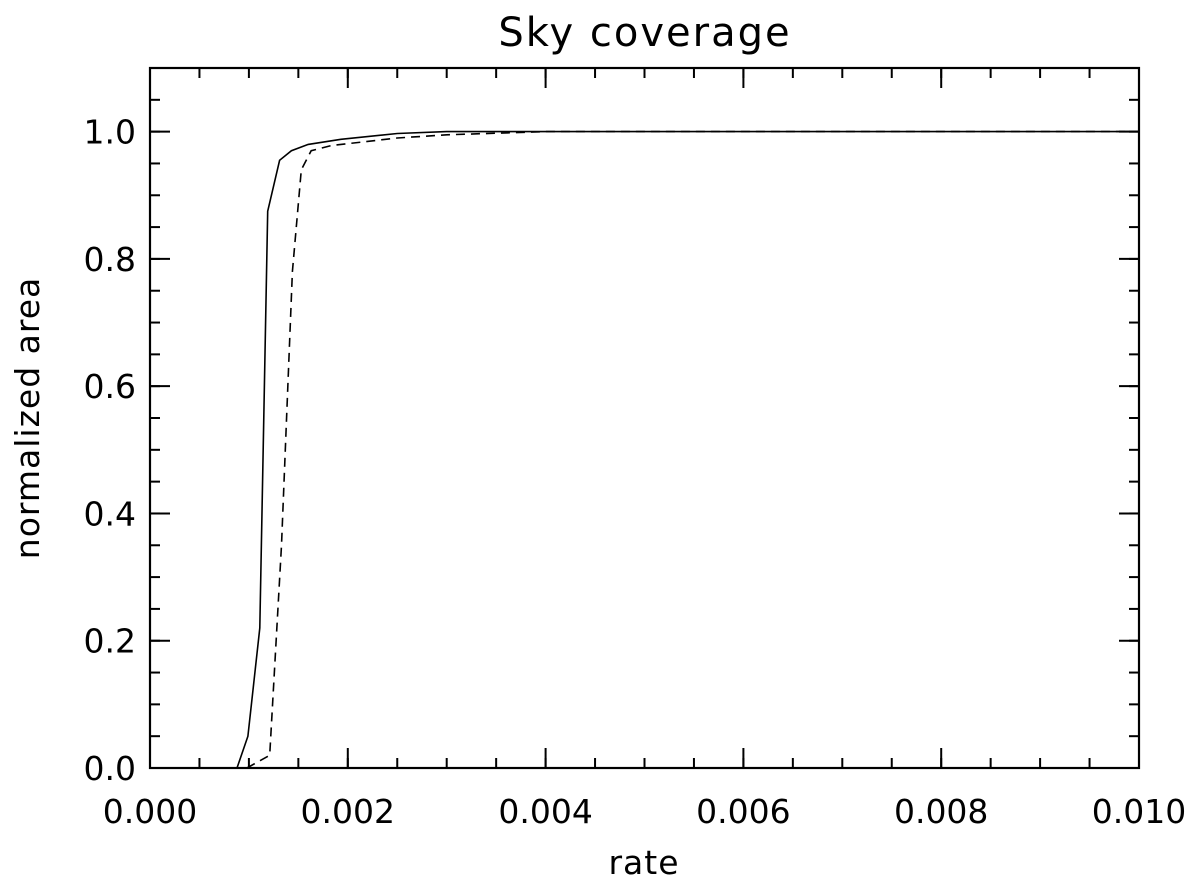 The height and width of the screenshot is (880, 1200). I want to click on y-tick-label: 0.6, so click(110, 386).